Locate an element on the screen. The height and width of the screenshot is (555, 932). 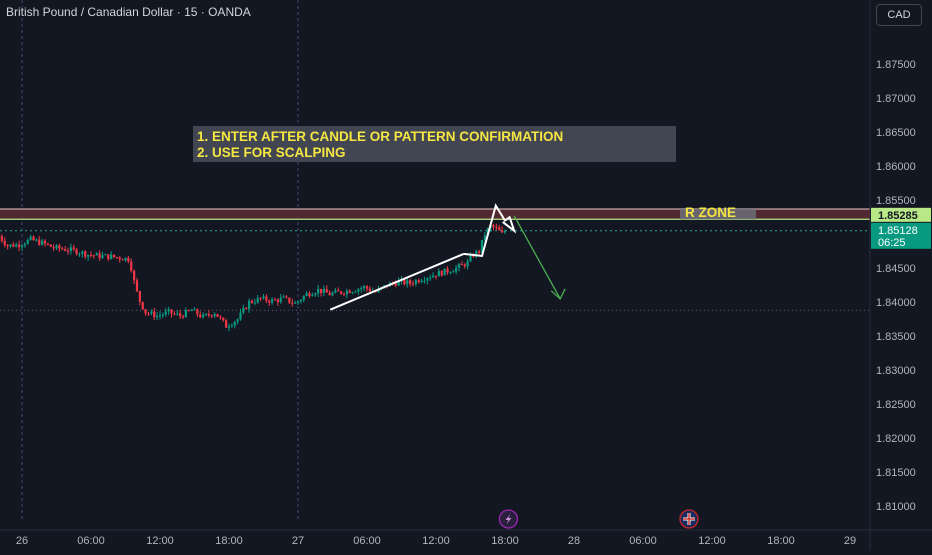
price-tick-label: 1.85500 is located at coordinates (896, 201).